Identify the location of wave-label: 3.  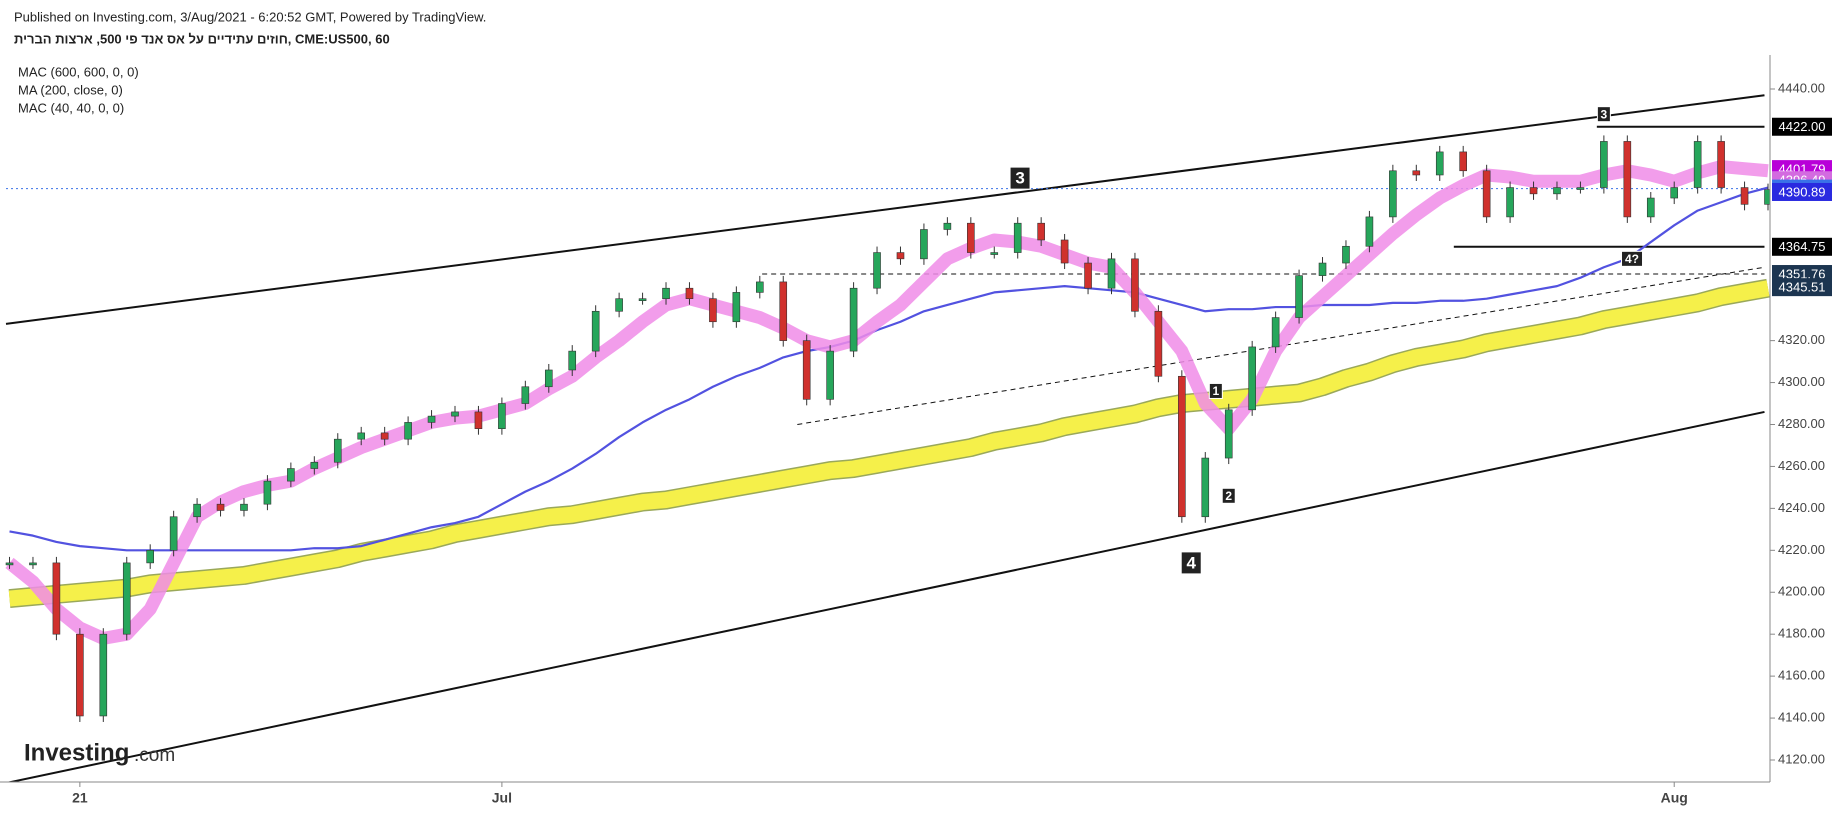
(1019, 178).